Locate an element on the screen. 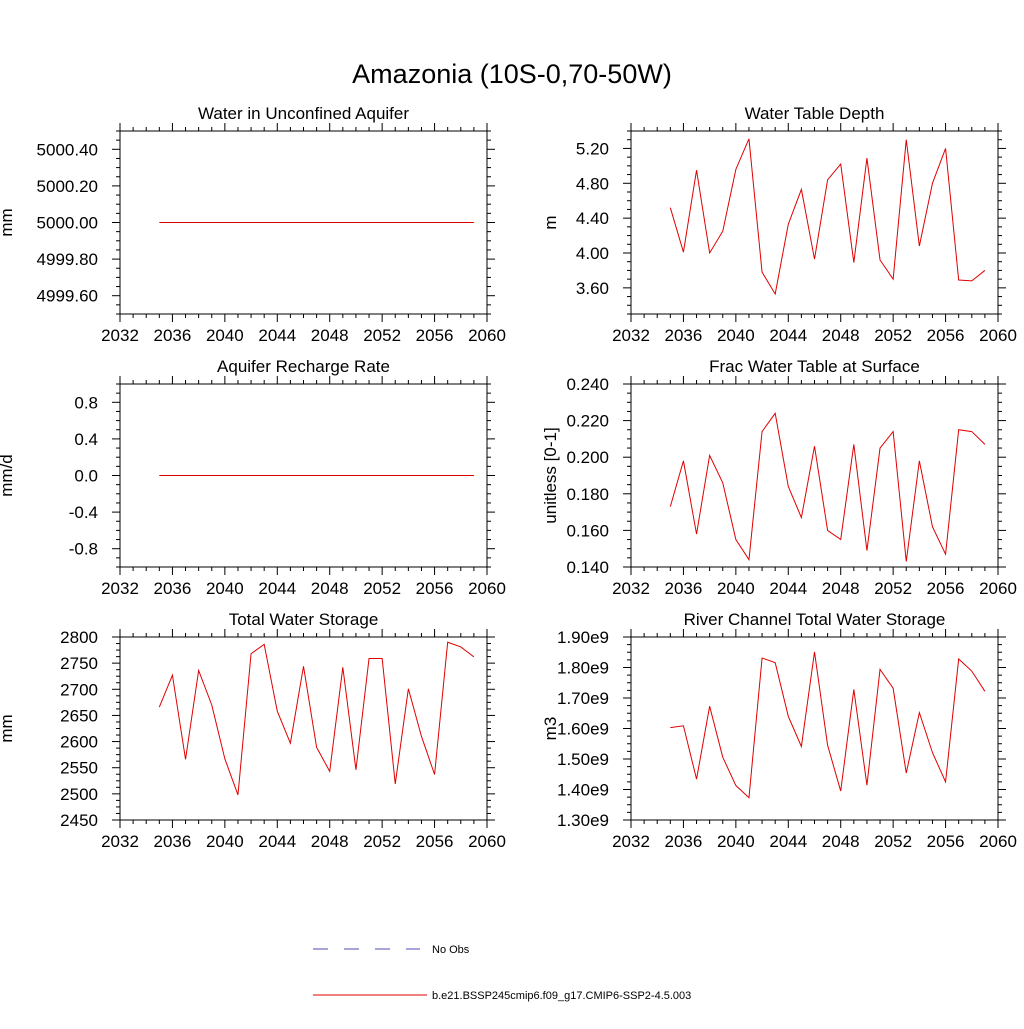 The width and height of the screenshot is (1024, 1029). panel-6-y-axis-label: m3 is located at coordinates (550, 729).